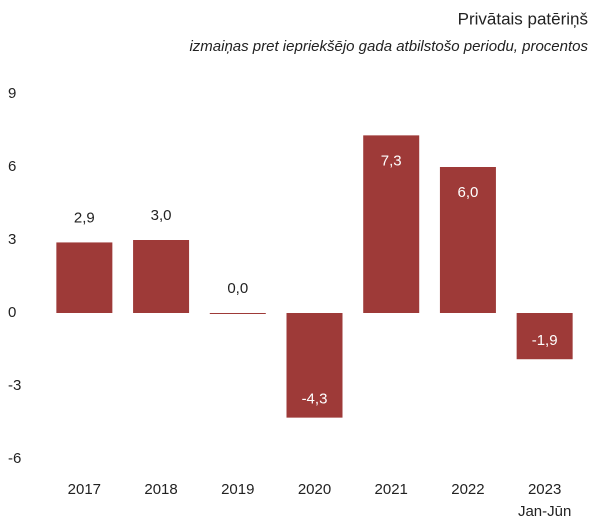 This screenshot has height=521, width=596. What do you see at coordinates (391, 489) in the screenshot?
I see `x-tick-label: 2021` at bounding box center [391, 489].